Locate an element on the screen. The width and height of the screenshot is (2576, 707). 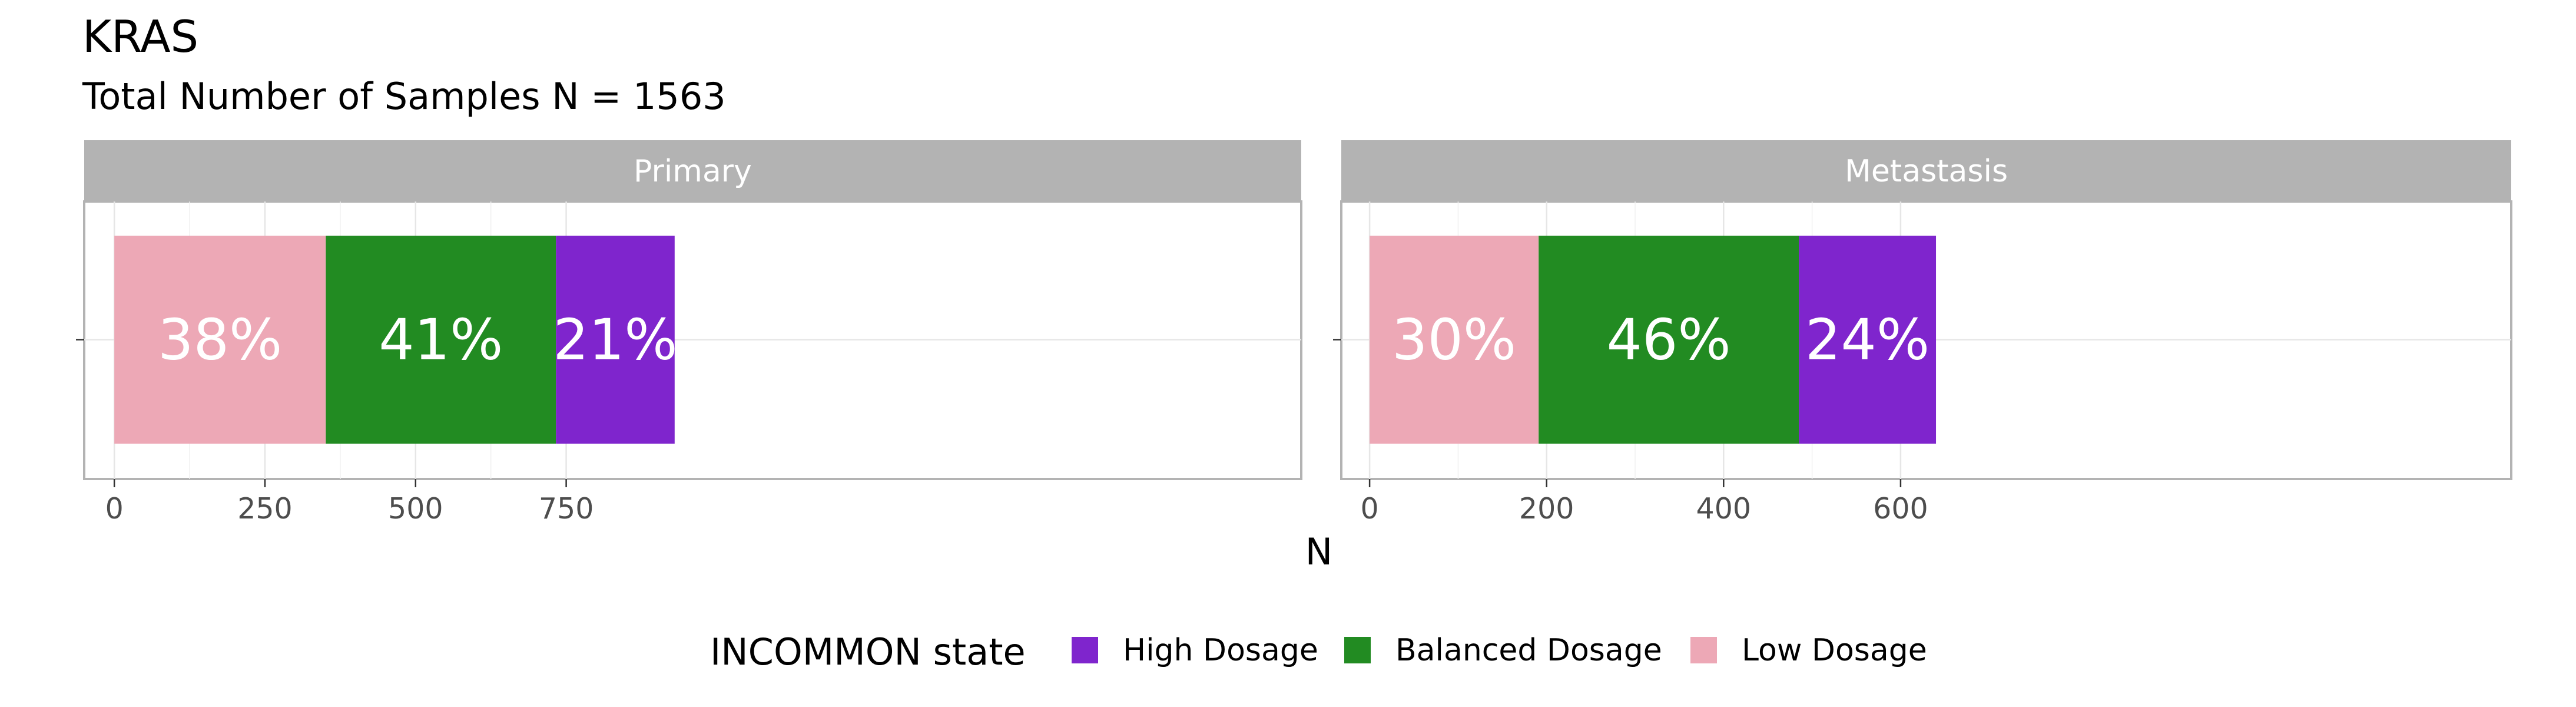
bar-data-label: 24% is located at coordinates (1867, 340).